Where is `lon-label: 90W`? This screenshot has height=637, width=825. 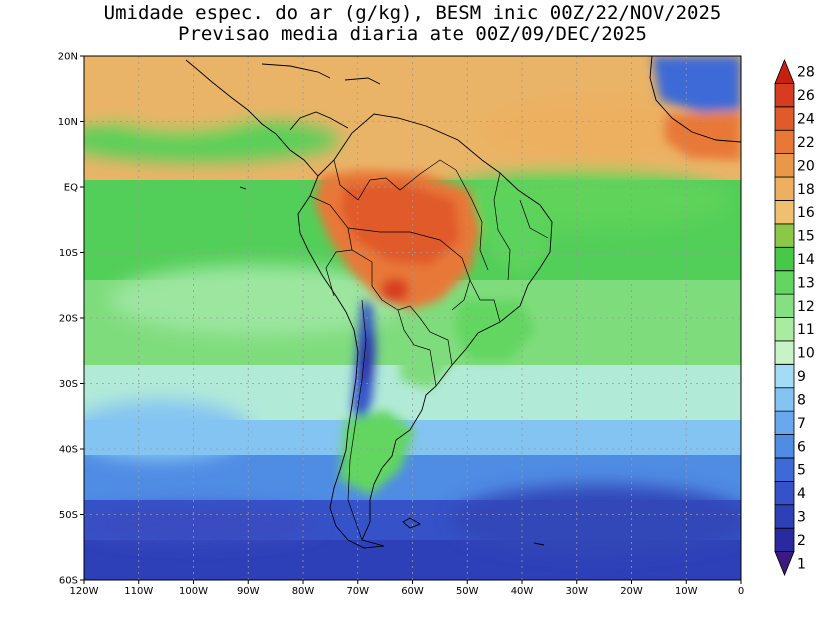 lon-label: 90W is located at coordinates (248, 591).